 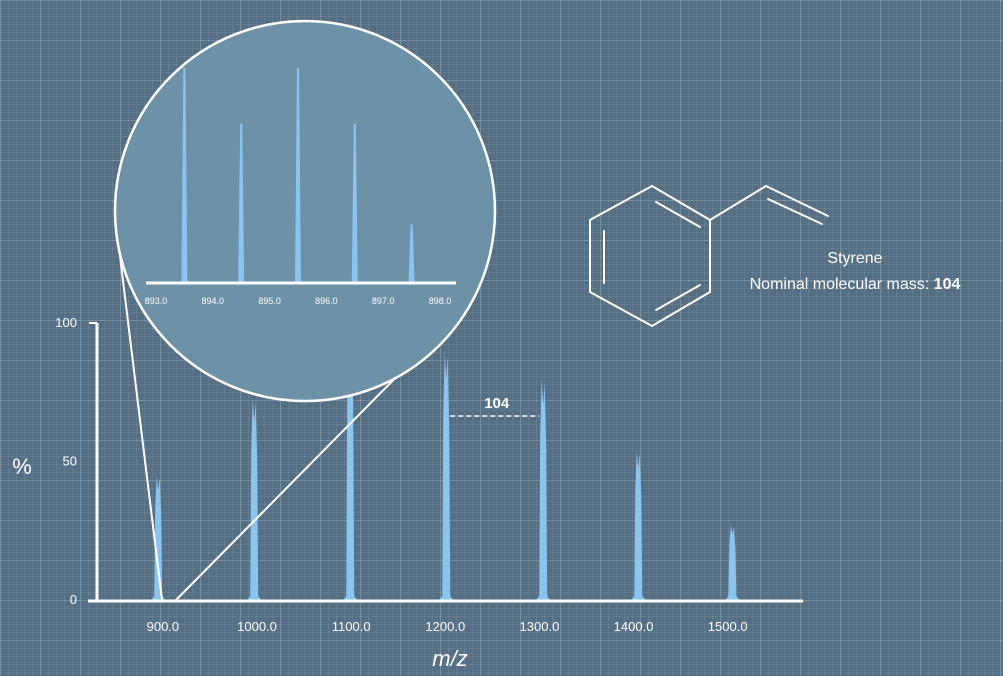 I want to click on benzene-ring, so click(x=650, y=256).